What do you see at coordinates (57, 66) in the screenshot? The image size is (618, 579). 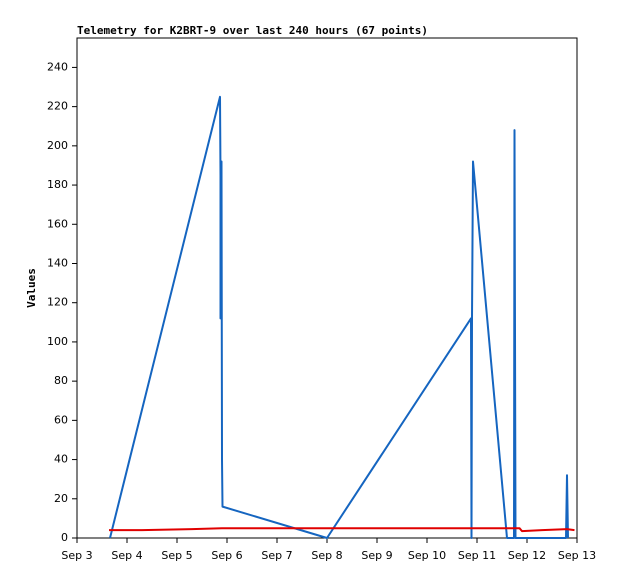 I see `y-tick-label: 240` at bounding box center [57, 66].